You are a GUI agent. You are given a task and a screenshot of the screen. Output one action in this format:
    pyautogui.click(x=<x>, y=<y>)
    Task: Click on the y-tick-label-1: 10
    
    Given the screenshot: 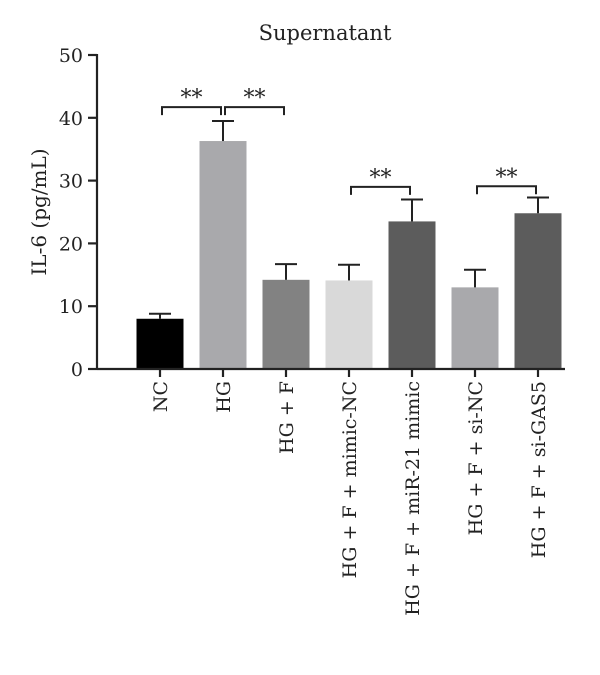 What is the action you would take?
    pyautogui.click(x=71, y=307)
    